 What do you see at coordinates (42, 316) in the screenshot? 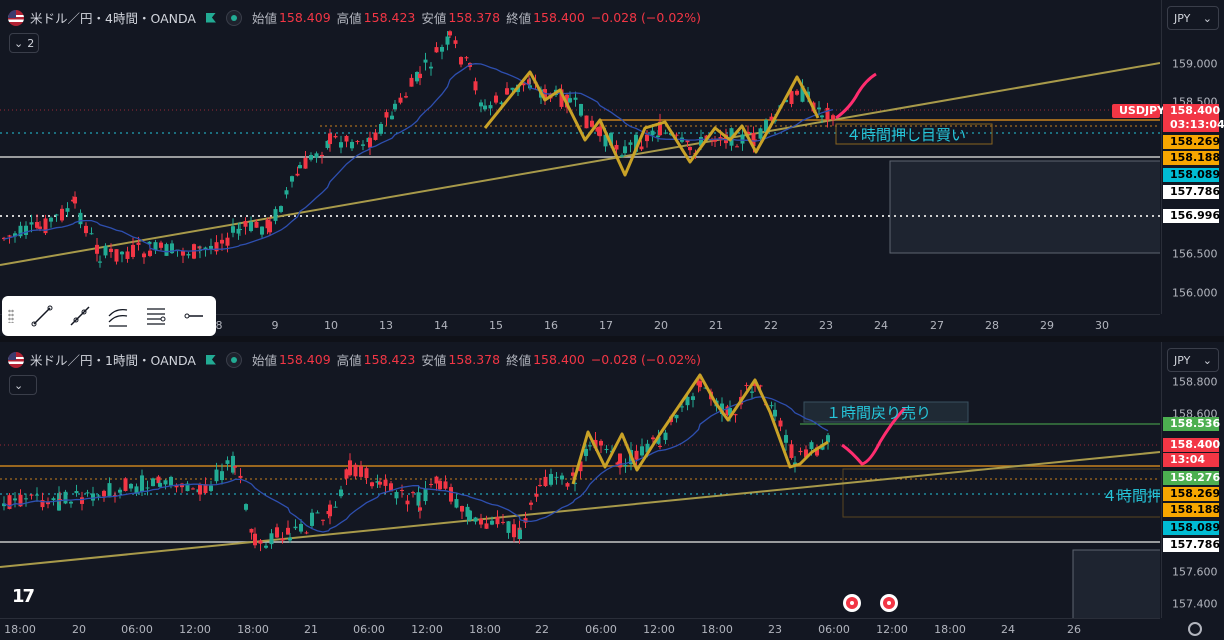
I see `trendline-tool-icon` at bounding box center [42, 316].